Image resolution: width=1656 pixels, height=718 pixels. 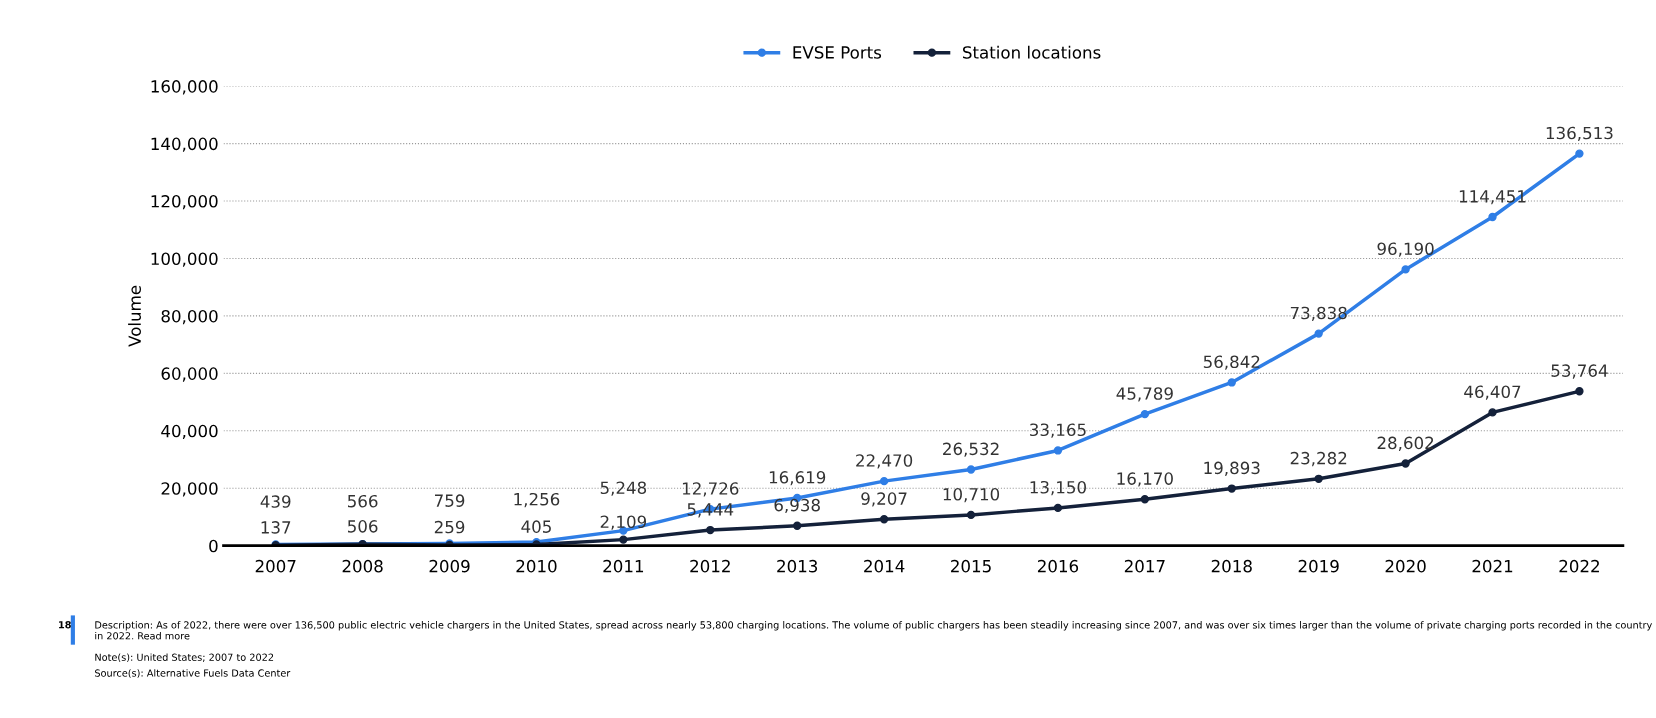 What do you see at coordinates (1405, 443) in the screenshot?
I see `data-label: 28,602` at bounding box center [1405, 443].